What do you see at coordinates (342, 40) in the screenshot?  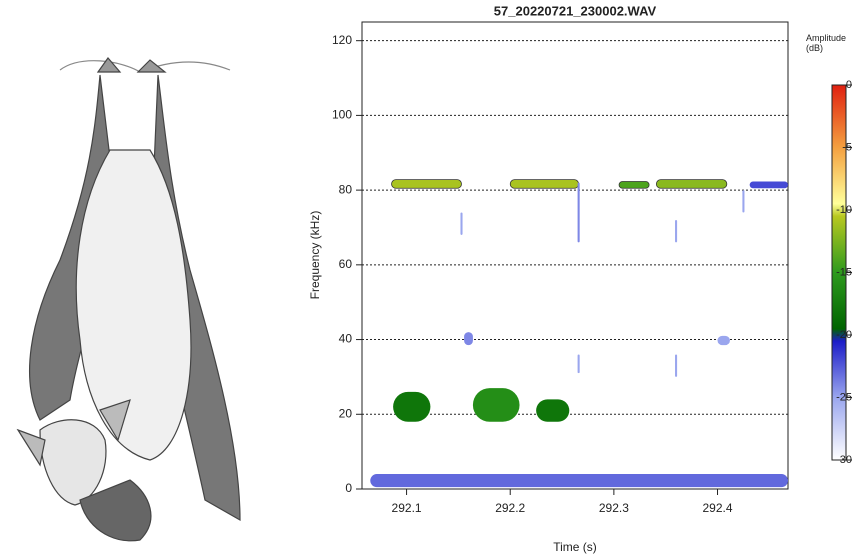 I see `y-tick-label: 120` at bounding box center [342, 40].